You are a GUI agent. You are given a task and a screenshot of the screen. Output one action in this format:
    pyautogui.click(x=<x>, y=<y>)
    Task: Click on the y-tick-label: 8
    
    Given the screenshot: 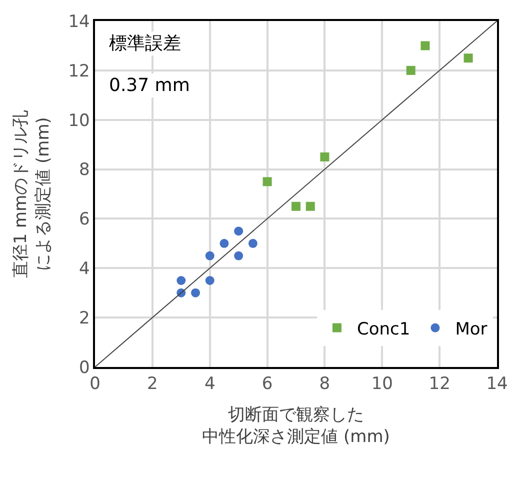 What is the action you would take?
    pyautogui.click(x=84, y=170)
    